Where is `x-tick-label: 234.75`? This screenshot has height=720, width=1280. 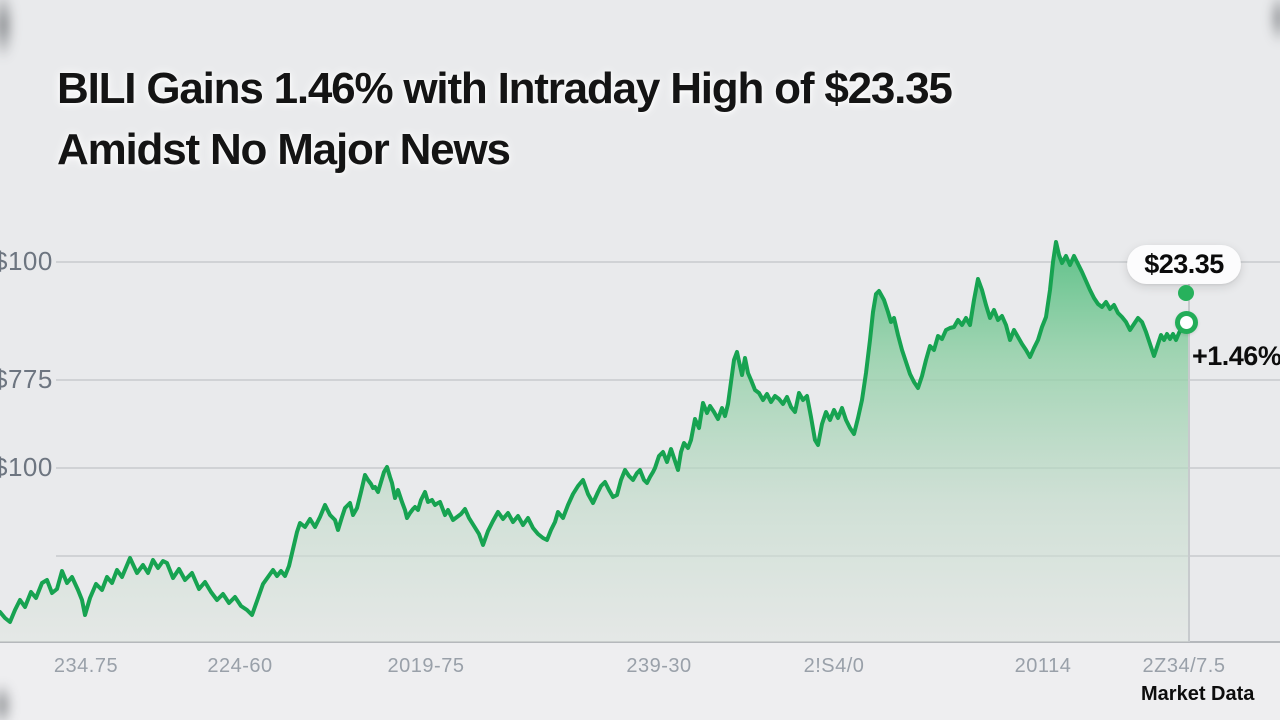
x-tick-label: 234.75 is located at coordinates (86, 666).